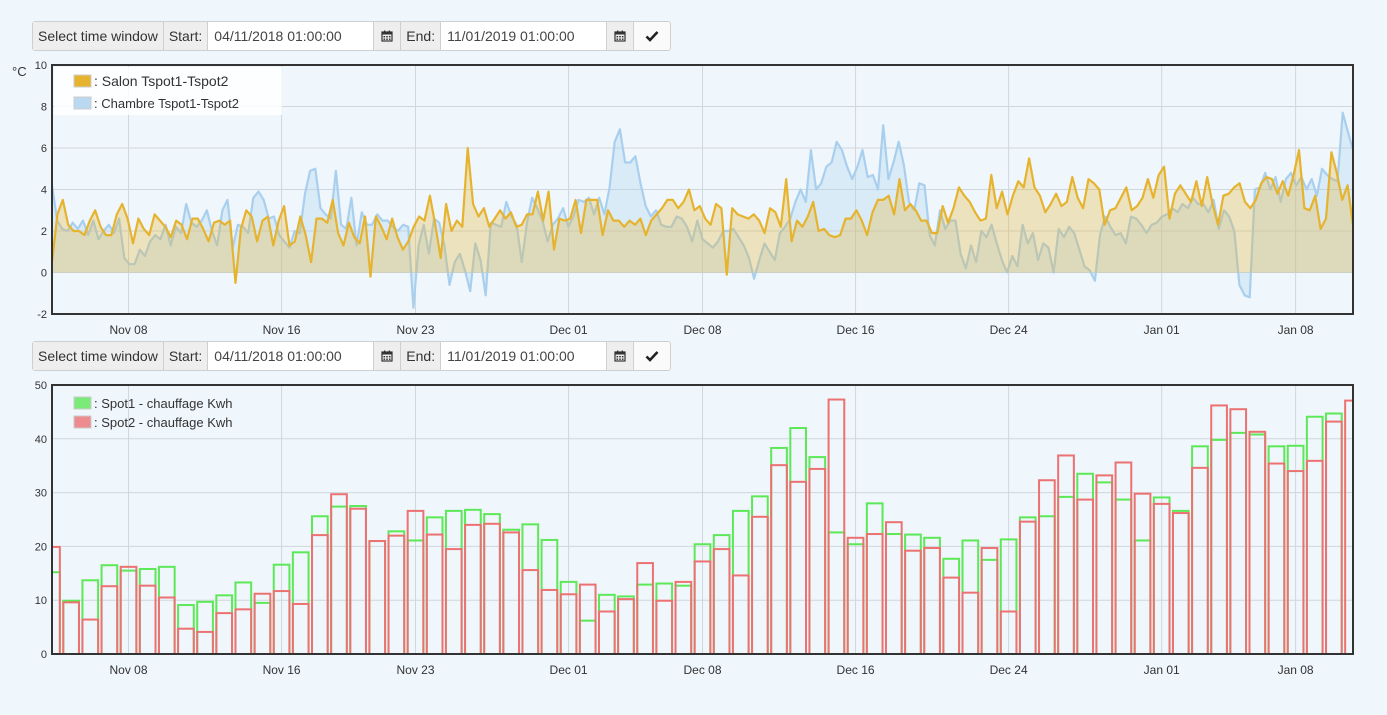 This screenshot has height=715, width=1387. What do you see at coordinates (41, 601) in the screenshot?
I see `y-tick-label: 10` at bounding box center [41, 601].